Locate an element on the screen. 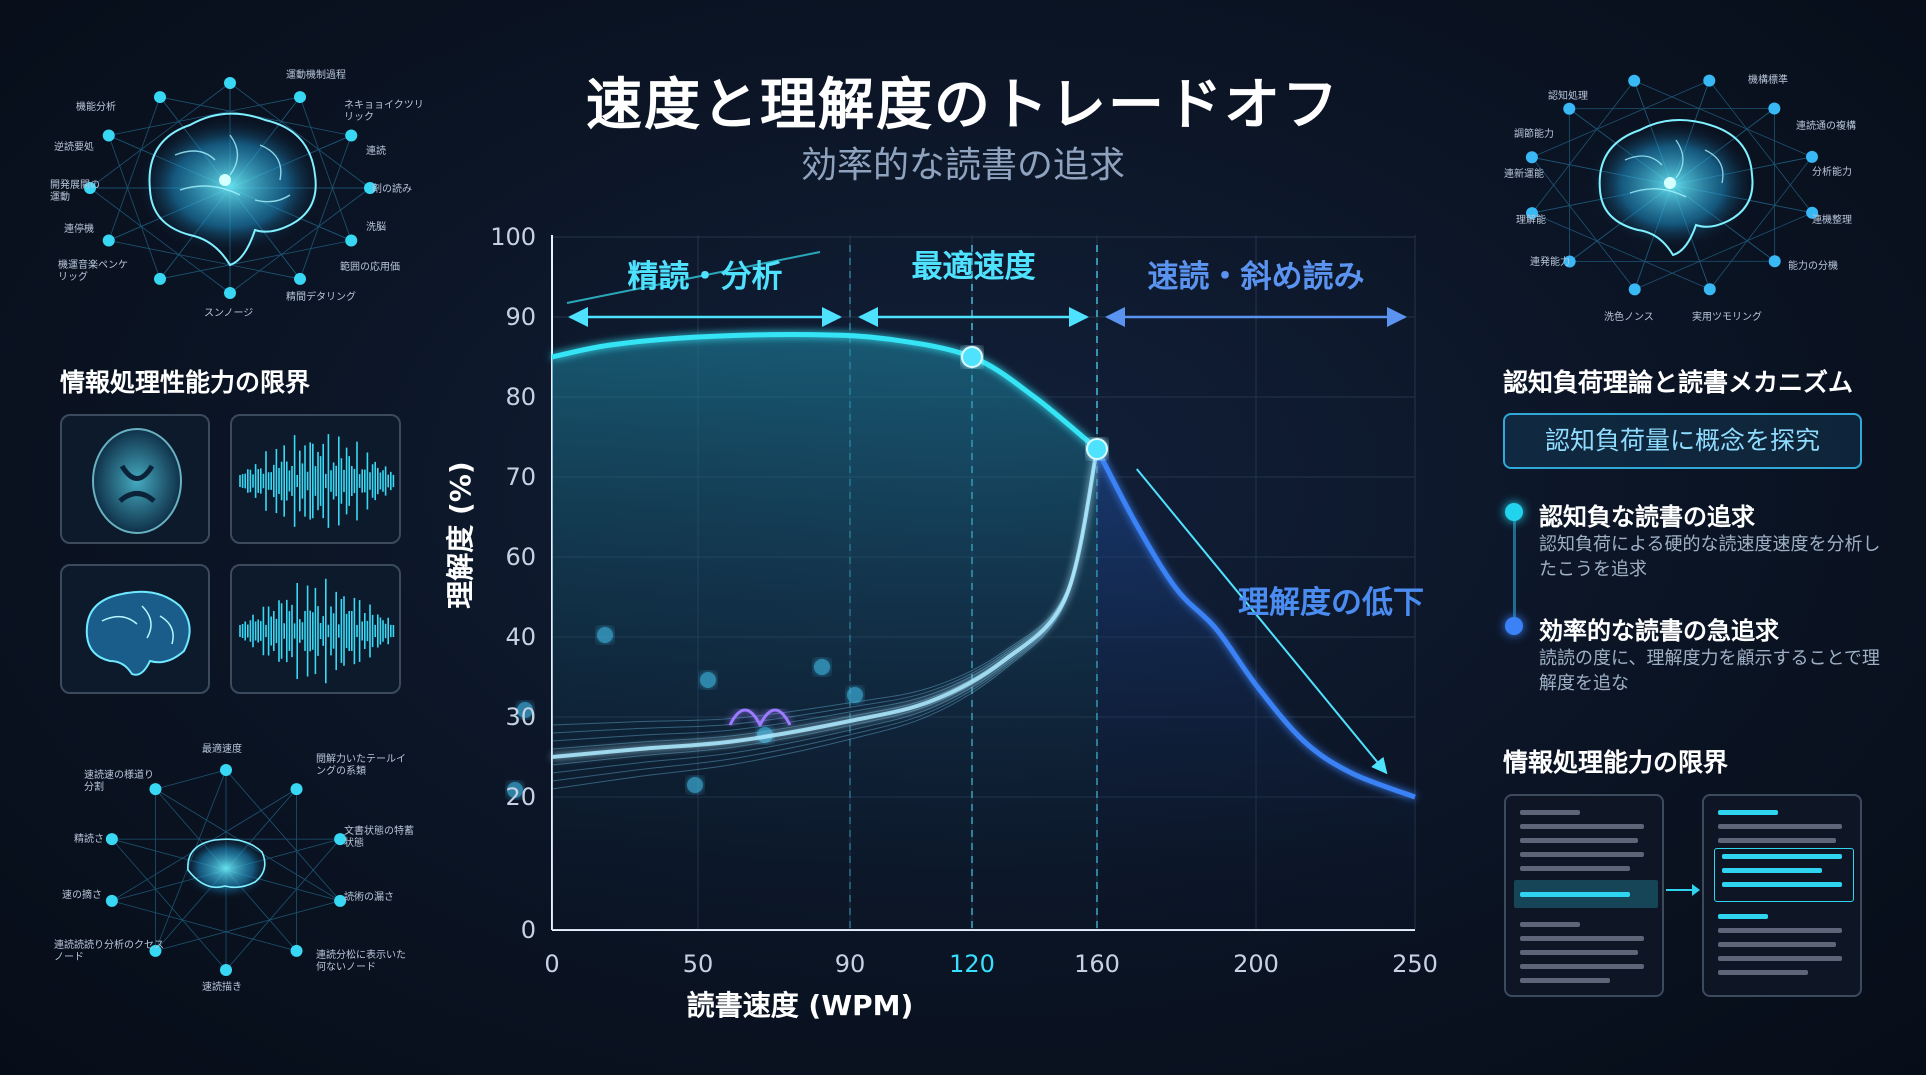 This screenshot has width=1926, height=1075. x-axis-title: 読書速度 (WPM) is located at coordinates (800, 1005).